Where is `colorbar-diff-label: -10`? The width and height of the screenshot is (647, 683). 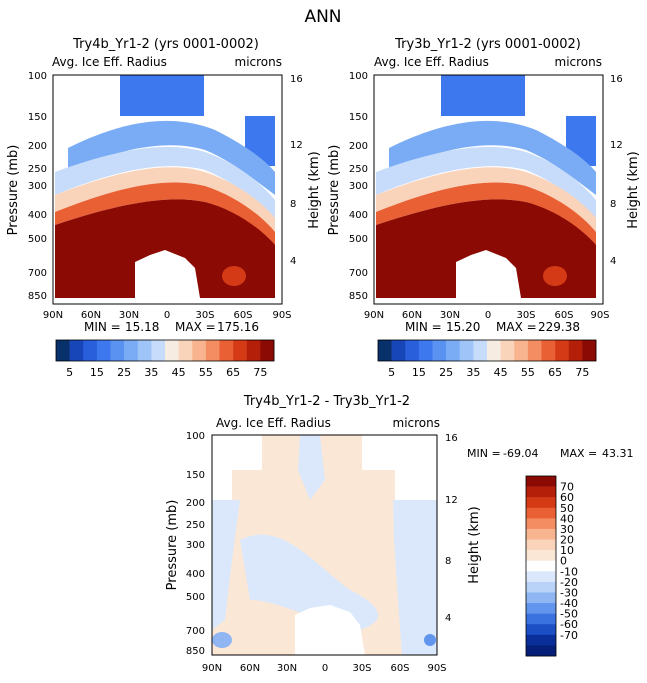
colorbar-diff-label: -10 is located at coordinates (569, 571).